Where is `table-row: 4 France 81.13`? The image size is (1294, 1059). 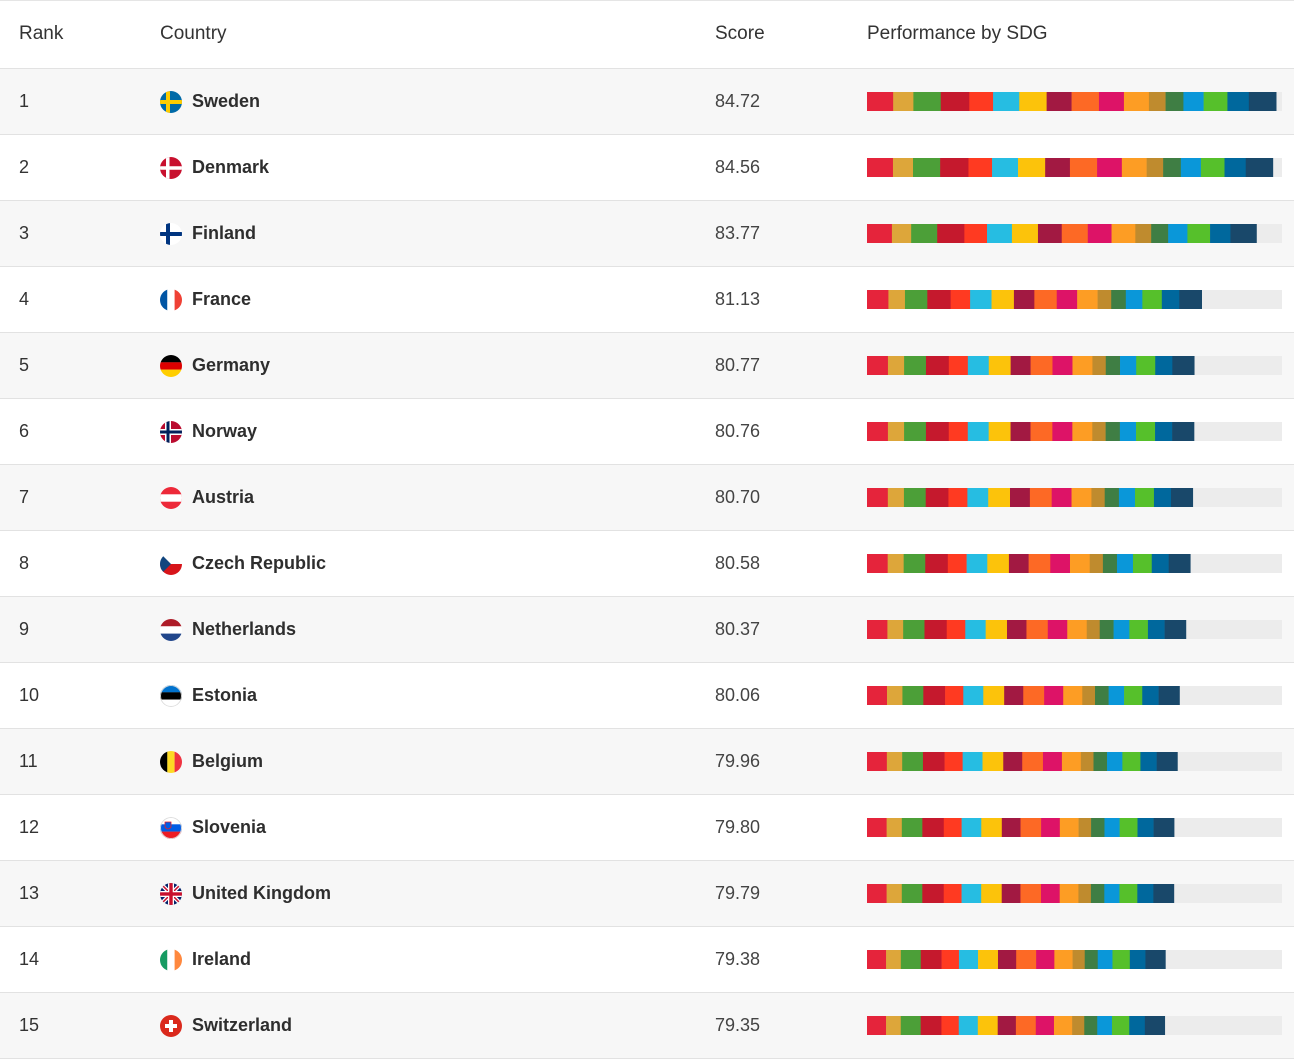 table-row: 4 France 81.13 is located at coordinates (647, 300).